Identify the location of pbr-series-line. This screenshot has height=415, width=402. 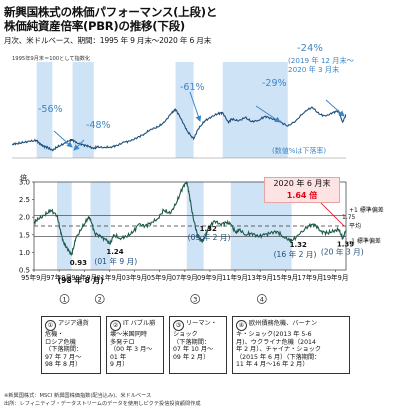
(190, 218).